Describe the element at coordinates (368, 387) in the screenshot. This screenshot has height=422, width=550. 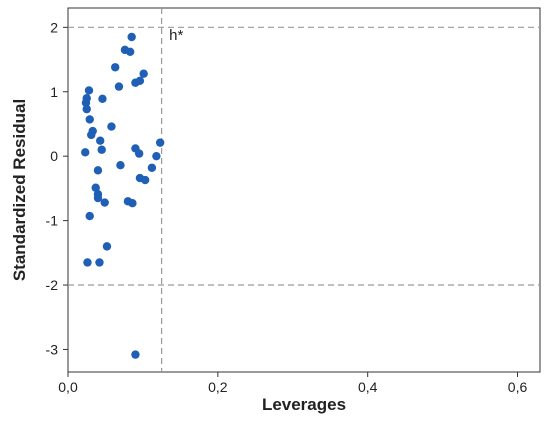
I see `x-tick-label: 0,4` at that location.